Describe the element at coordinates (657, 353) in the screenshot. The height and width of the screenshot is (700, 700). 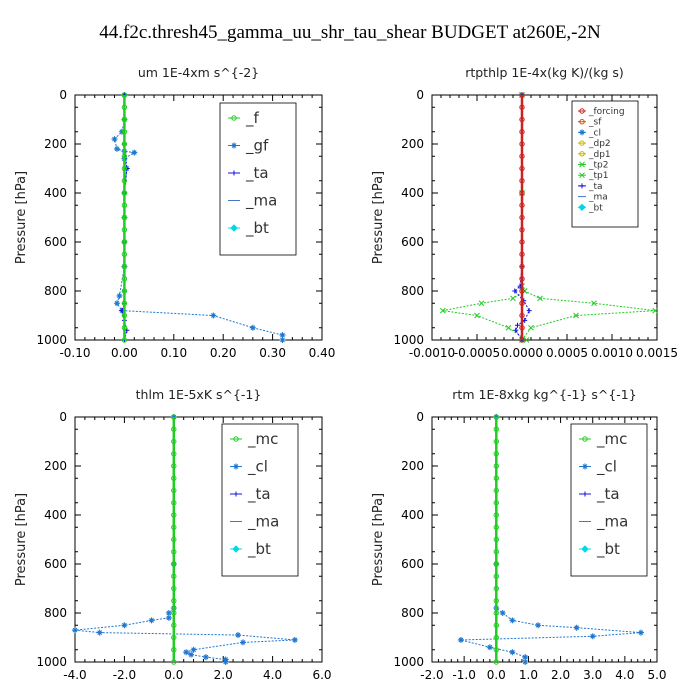
I see `x-tick-label: 0.0015` at that location.